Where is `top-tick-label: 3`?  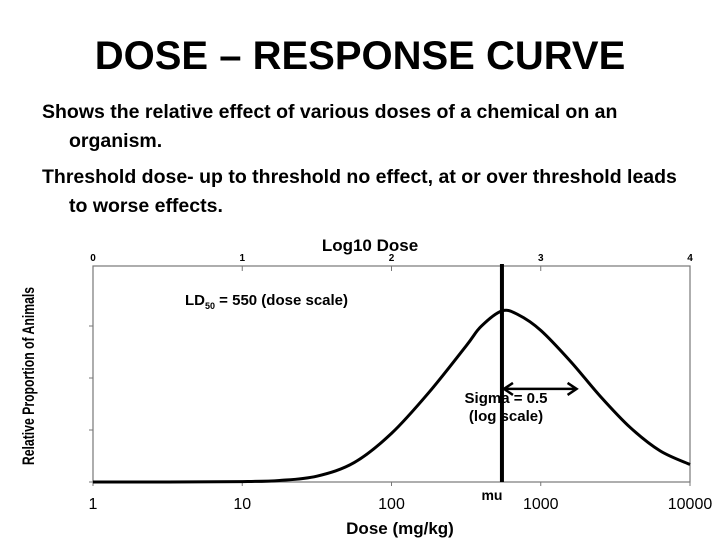 top-tick-label: 3 is located at coordinates (541, 258).